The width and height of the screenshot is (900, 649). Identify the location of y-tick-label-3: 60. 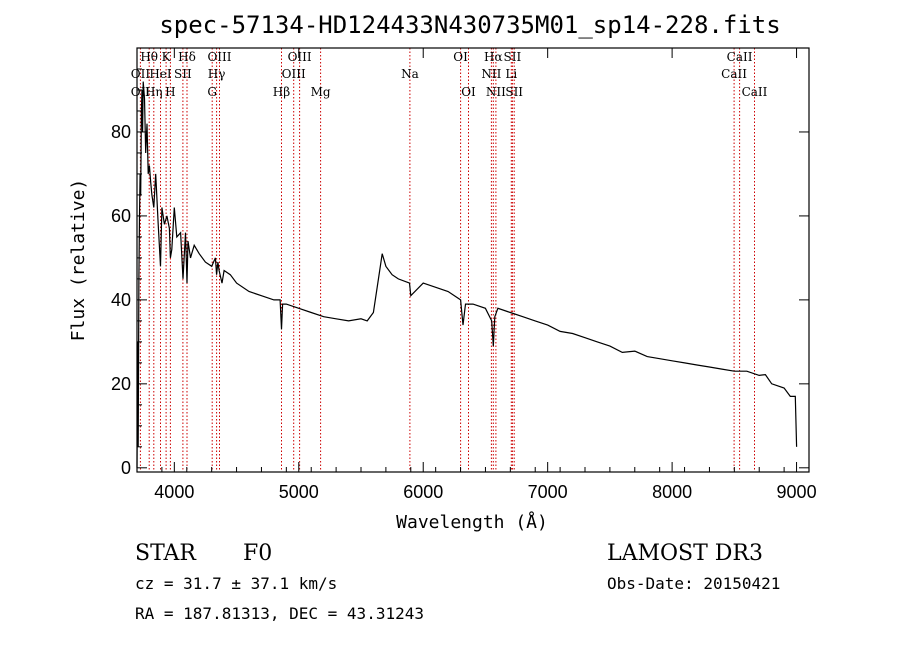
(121, 216).